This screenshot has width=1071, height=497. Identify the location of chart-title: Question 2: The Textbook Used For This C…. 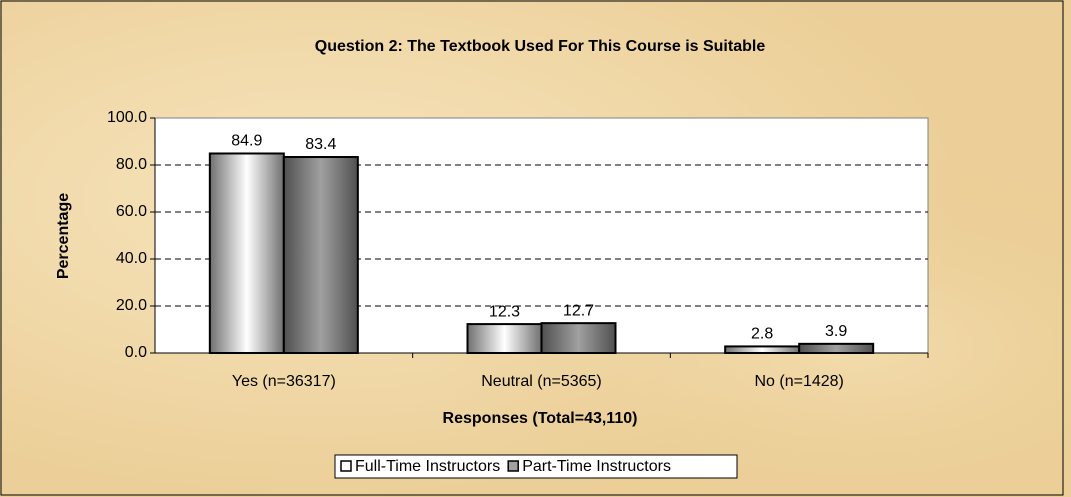
(540, 46).